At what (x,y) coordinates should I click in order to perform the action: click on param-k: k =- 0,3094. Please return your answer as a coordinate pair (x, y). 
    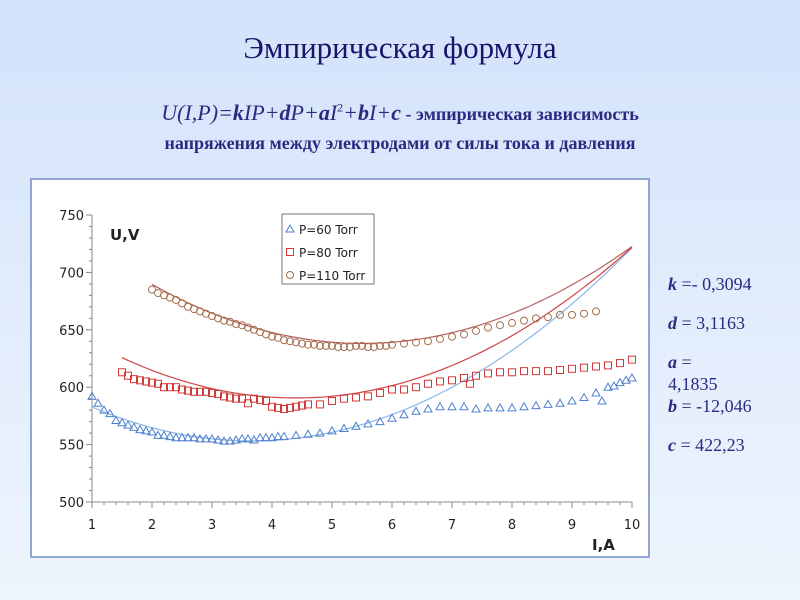
    Looking at the image, I should click on (710, 284).